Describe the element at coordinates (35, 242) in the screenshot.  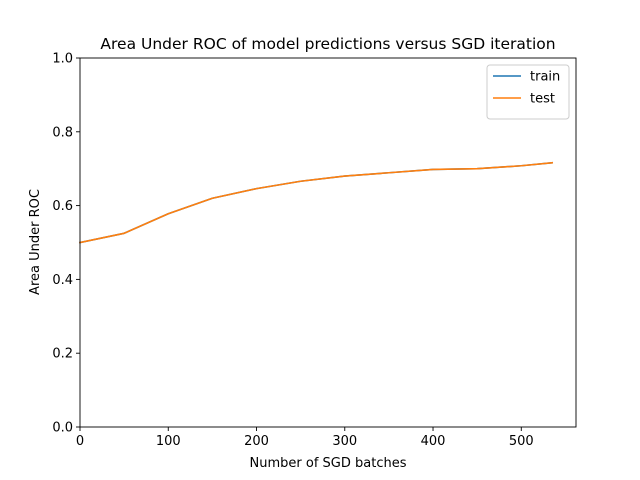
I see `y-axis-label: Area Under ROC` at that location.